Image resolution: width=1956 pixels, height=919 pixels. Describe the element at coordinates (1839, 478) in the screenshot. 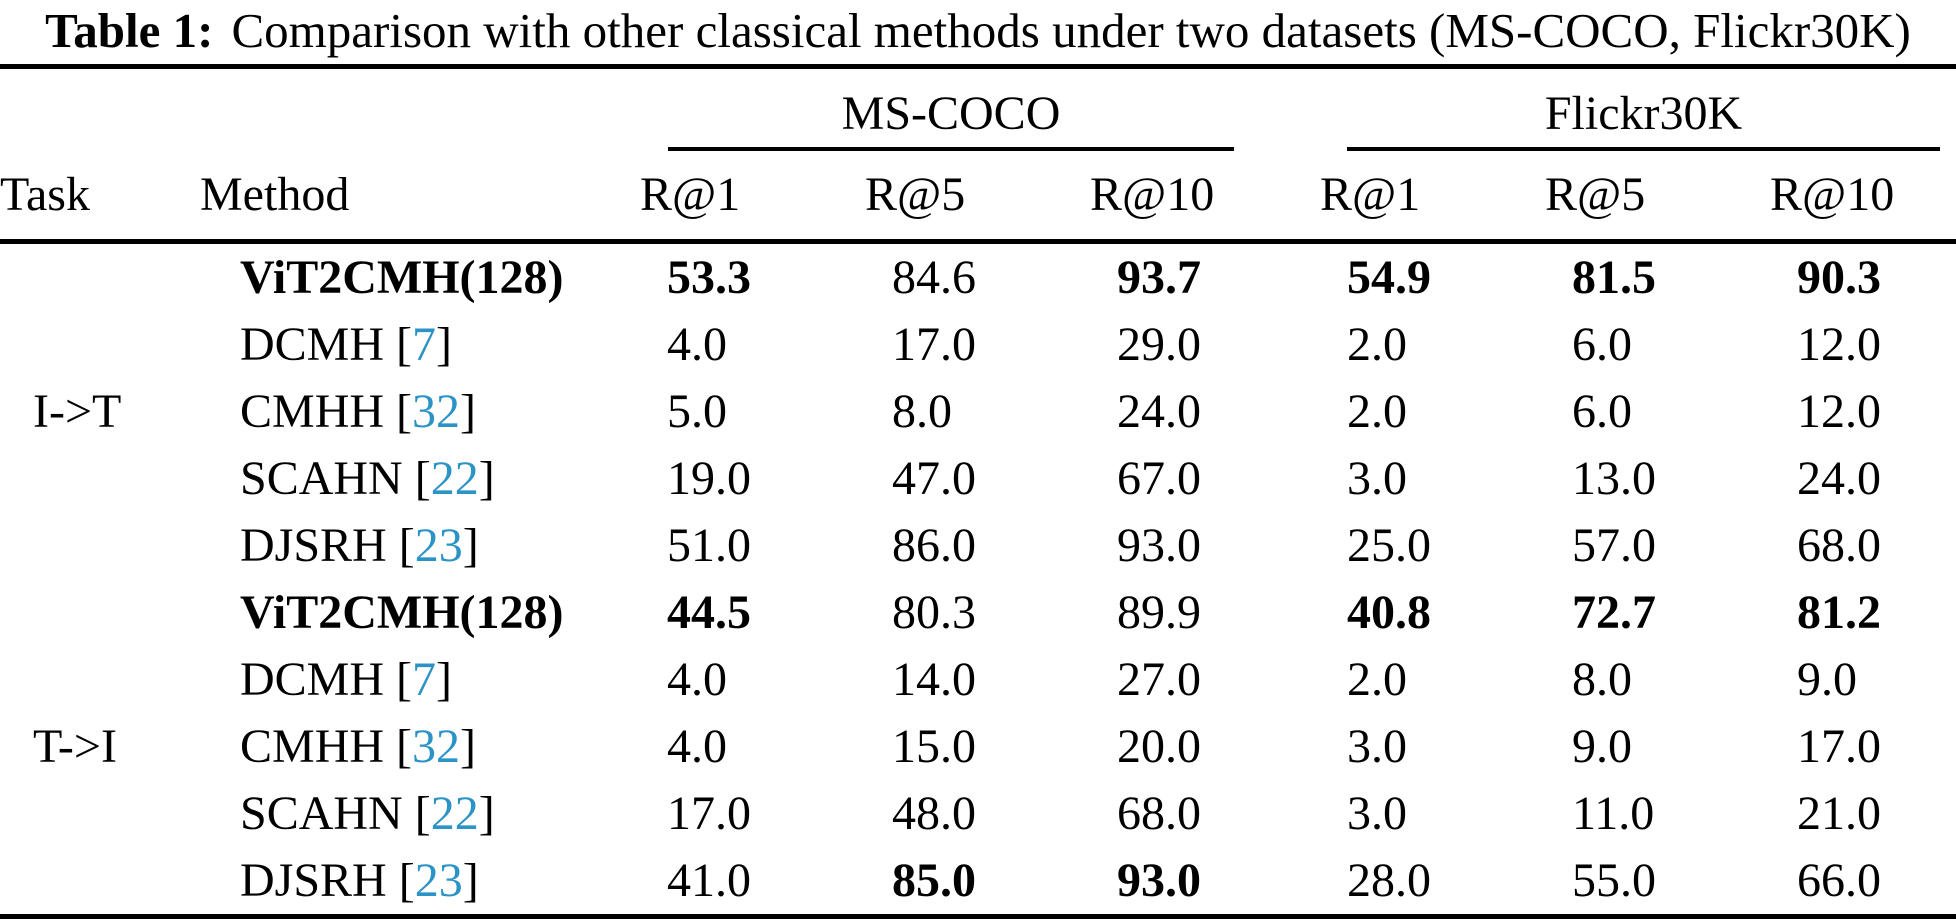

I see `metric-value: 24.0` at that location.